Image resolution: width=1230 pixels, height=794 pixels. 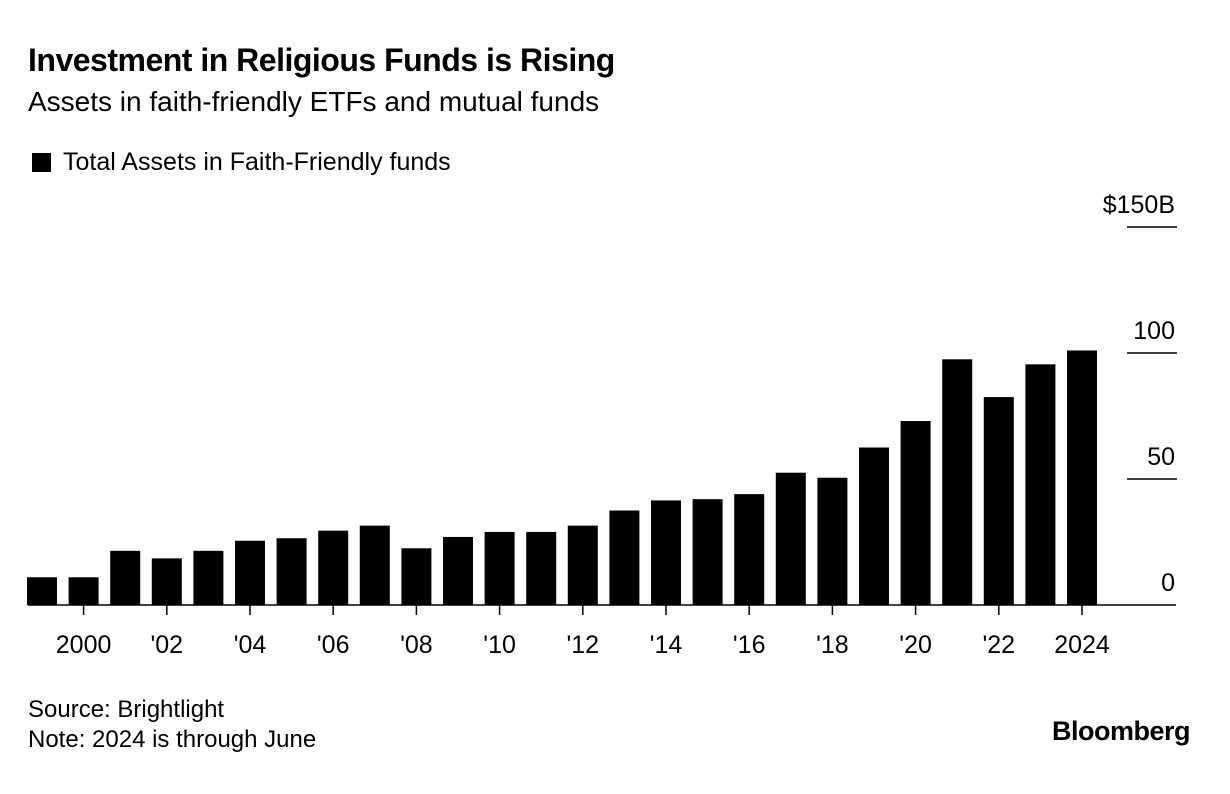 I want to click on y-tick-label: 100, so click(x=1154, y=331).